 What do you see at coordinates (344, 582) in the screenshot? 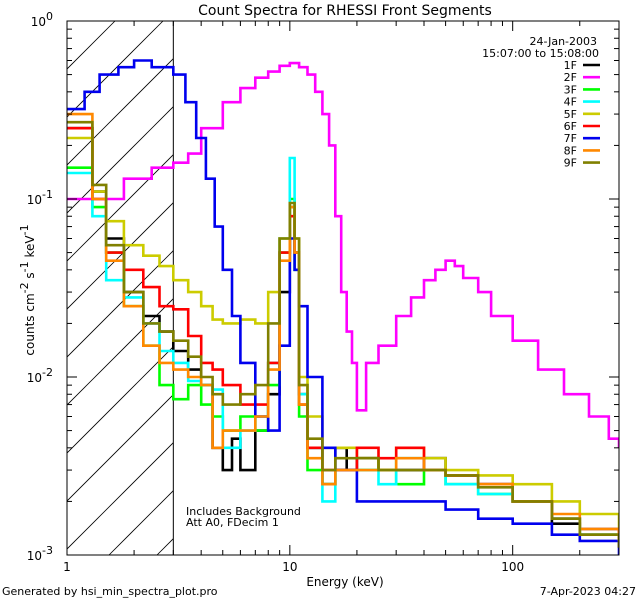
I see `x-axis-label: Energy (keV)` at bounding box center [344, 582].